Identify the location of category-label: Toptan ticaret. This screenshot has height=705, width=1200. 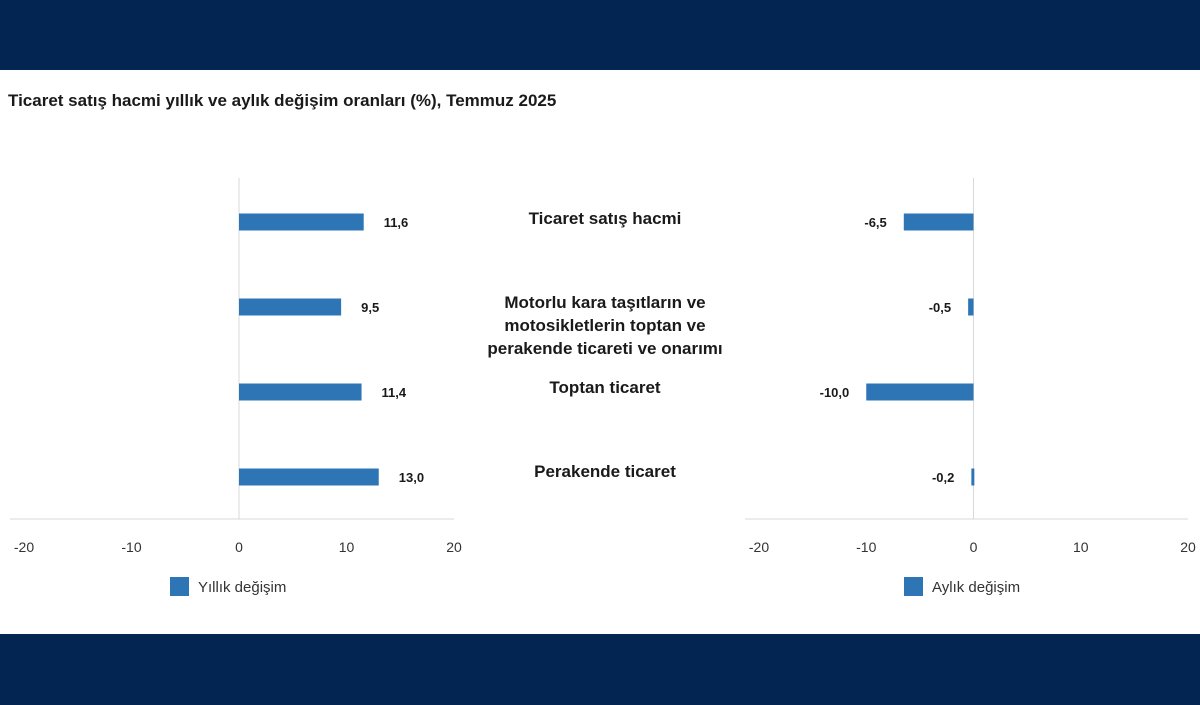
(605, 387).